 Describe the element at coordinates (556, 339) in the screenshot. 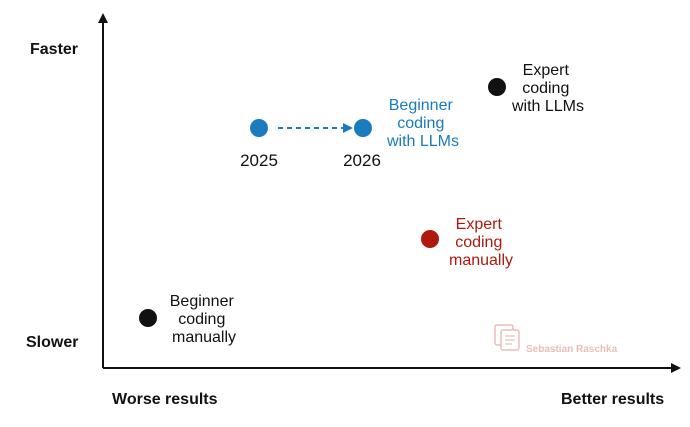

I see `watermark: Sebastian Raschka` at that location.